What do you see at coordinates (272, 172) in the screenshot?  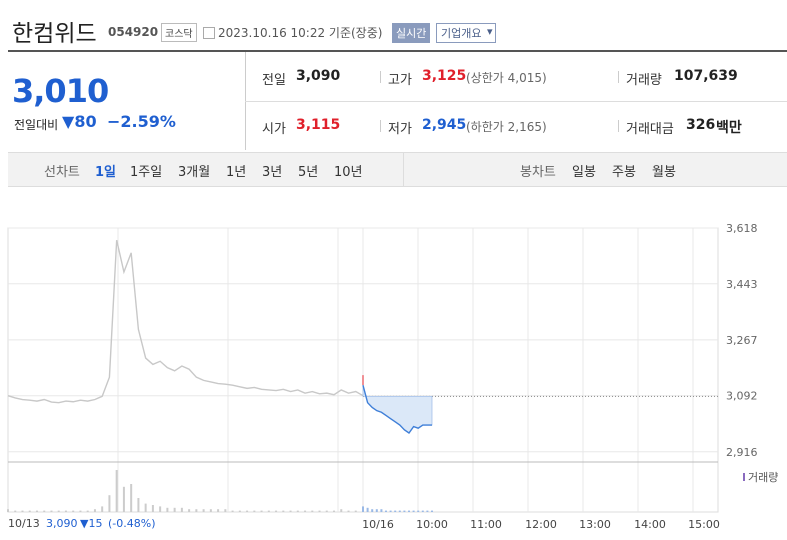 I see `period-tab: 3년` at bounding box center [272, 172].